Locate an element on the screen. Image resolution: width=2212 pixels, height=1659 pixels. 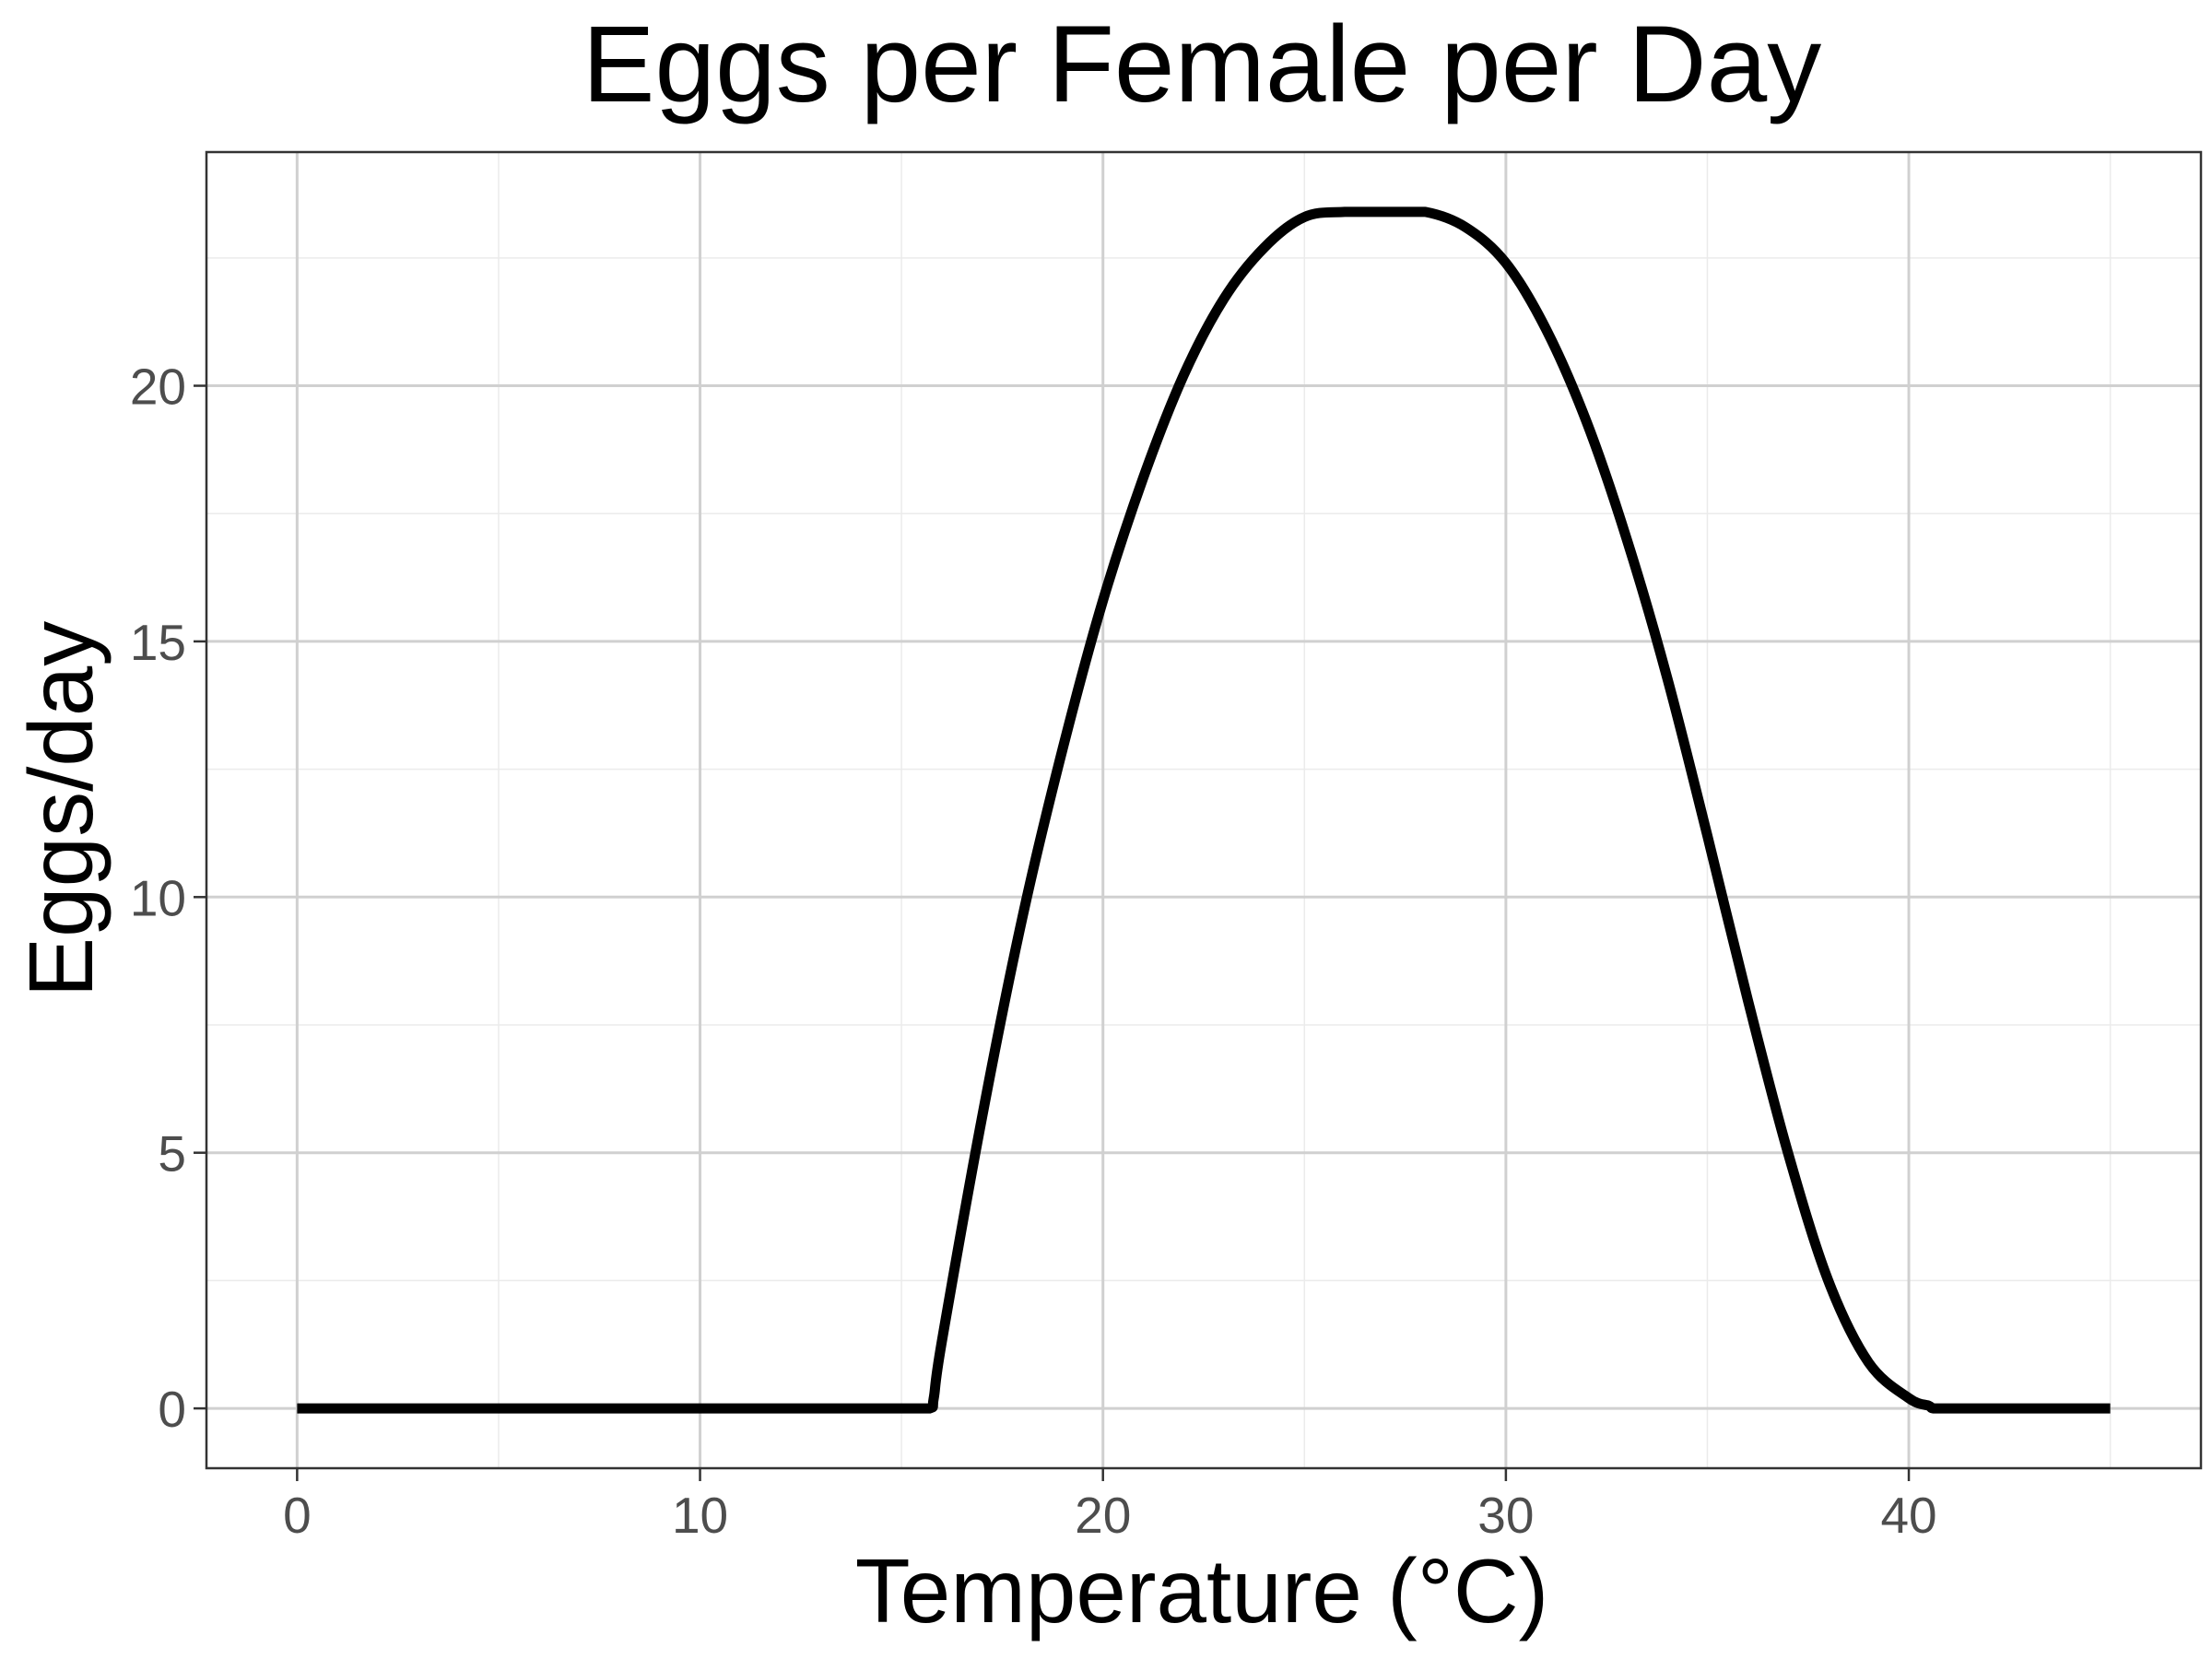
y-tick-label: 20 is located at coordinates (158, 387).